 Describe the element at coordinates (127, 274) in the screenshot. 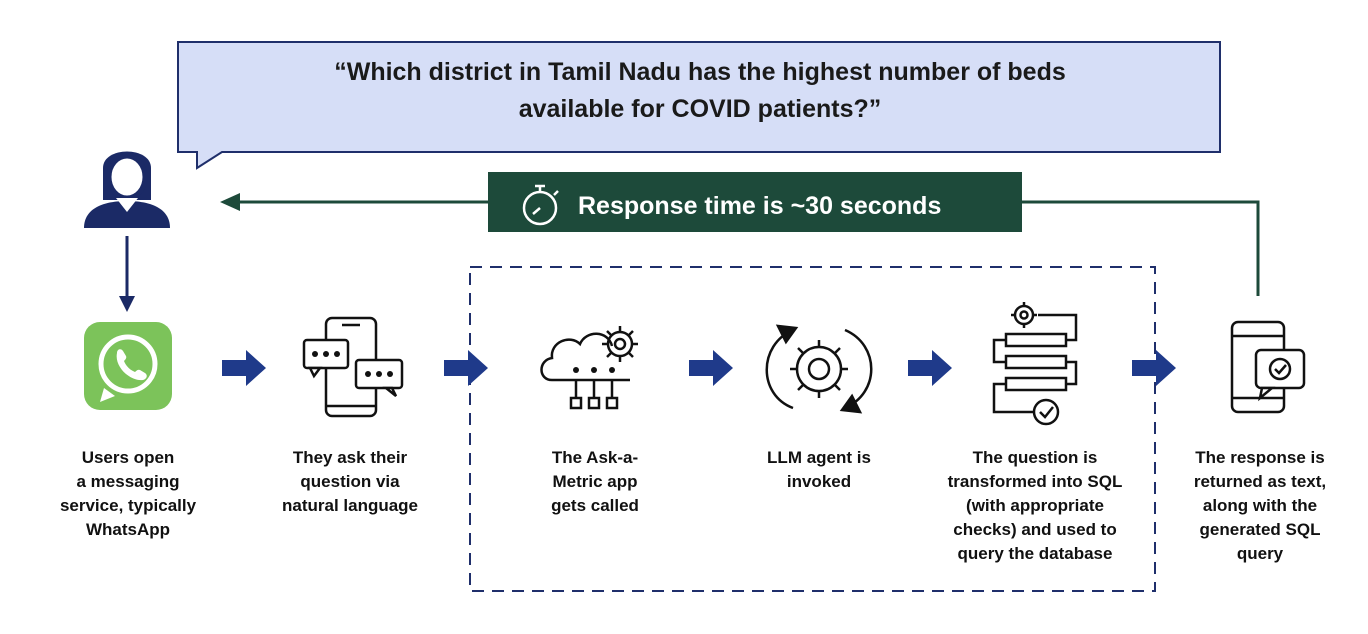

I see `down-arrow` at that location.